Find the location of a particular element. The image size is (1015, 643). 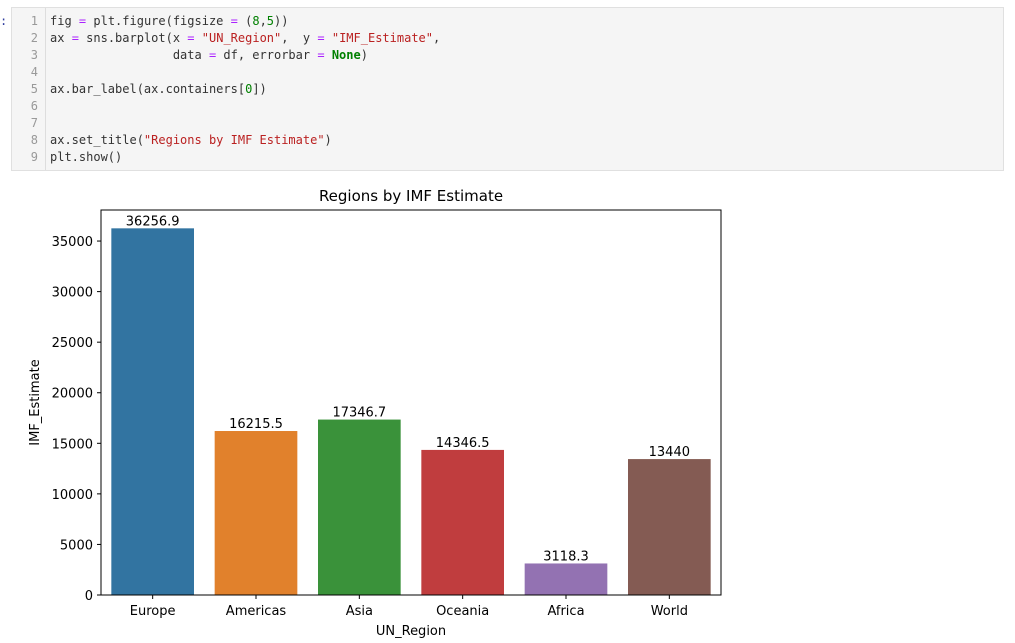

code-text: ax.set_title("Regions by IMF Estimate") is located at coordinates (191, 140).